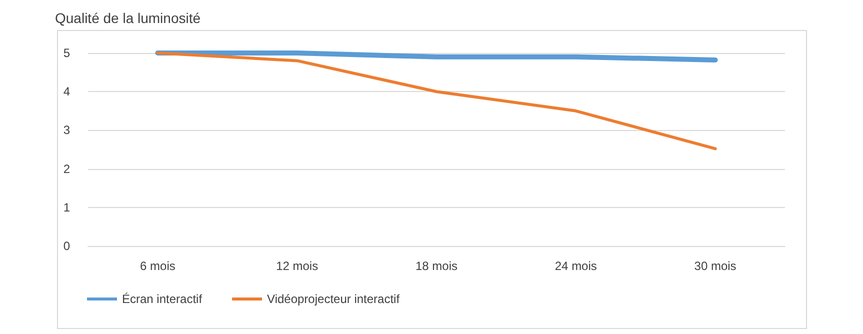 This screenshot has width=863, height=334. I want to click on x-tick-label: 24 mois, so click(575, 266).